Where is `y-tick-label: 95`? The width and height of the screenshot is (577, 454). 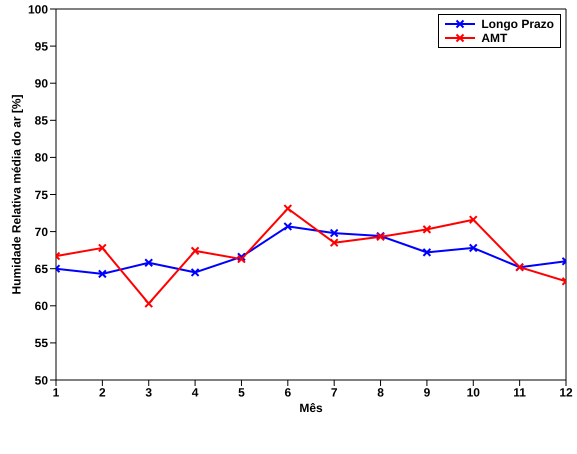
y-tick-label: 95 is located at coordinates (41, 46).